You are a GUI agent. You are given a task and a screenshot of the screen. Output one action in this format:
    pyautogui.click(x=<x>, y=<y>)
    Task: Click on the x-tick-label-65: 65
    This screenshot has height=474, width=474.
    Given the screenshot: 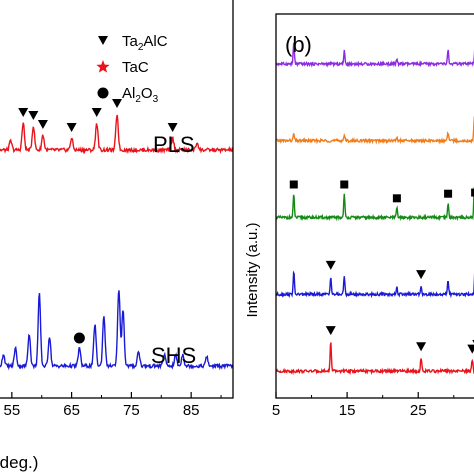 What is the action you would take?
    pyautogui.click(x=71, y=410)
    